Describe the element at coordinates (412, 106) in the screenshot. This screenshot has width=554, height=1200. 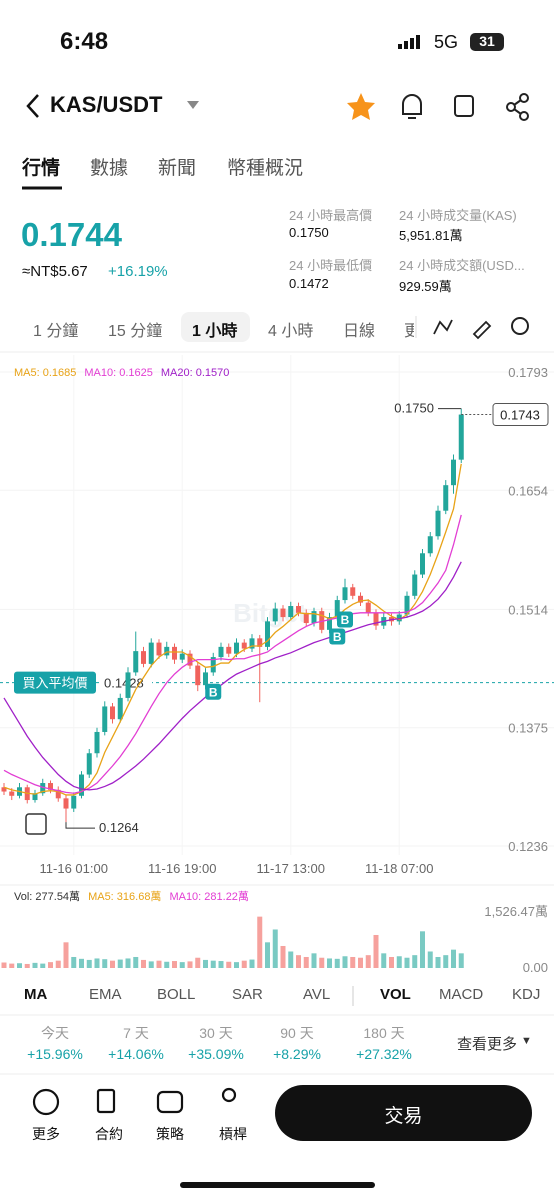
I see `alert-icon` at that location.